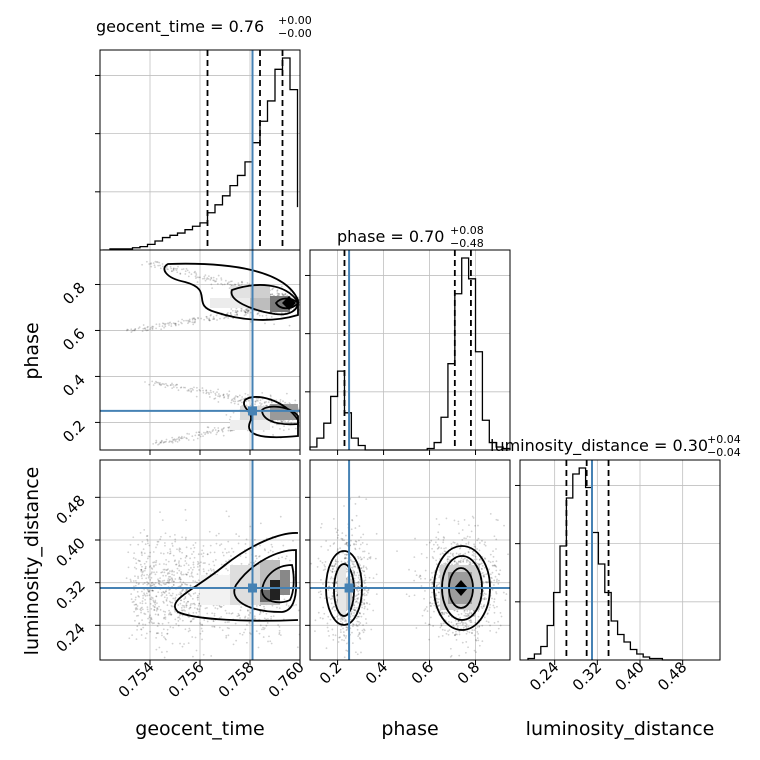  Describe the element at coordinates (74, 432) in the screenshot. I see `tick-label-y: 0.2` at that location.